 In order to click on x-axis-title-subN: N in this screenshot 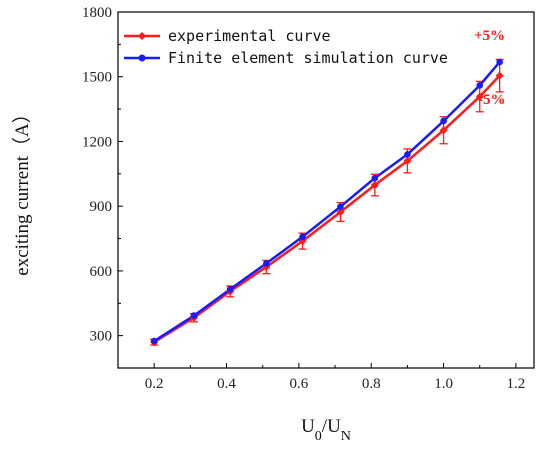, I will do `click(346, 436)`.